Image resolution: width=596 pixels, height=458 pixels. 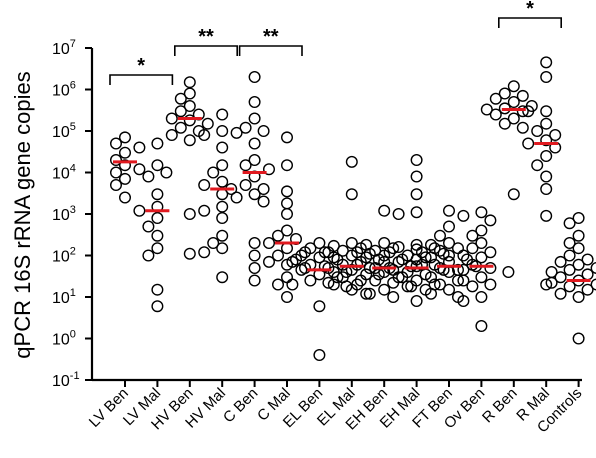 I want to click on y-tick-label: 10⁰, so click(x=64, y=339).